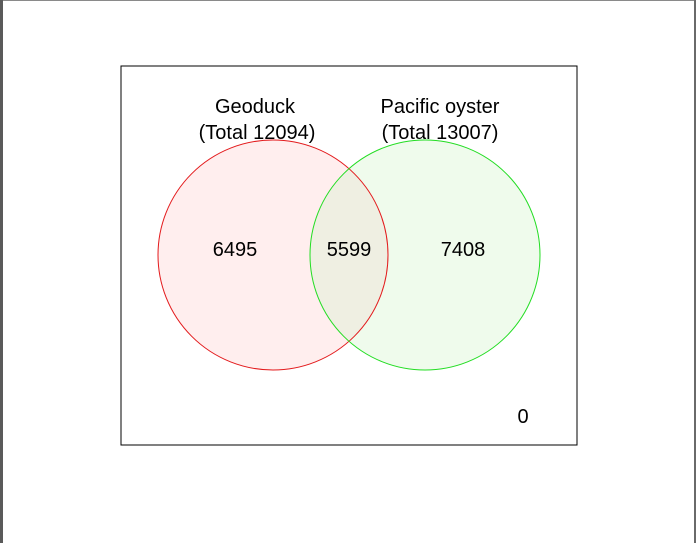 This screenshot has width=696, height=543. Describe the element at coordinates (273, 255) in the screenshot. I see `geoduck-outline` at that location.